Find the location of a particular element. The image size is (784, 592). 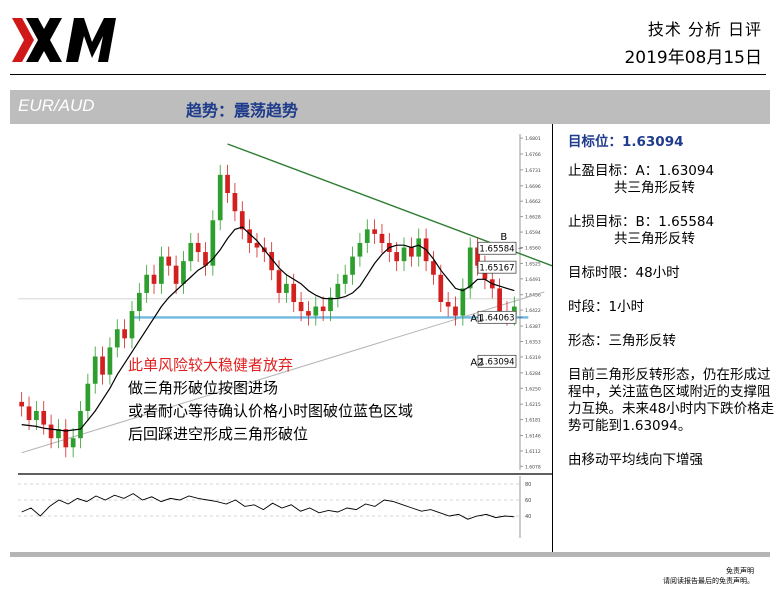

y-tick-label-16: 1.6250 is located at coordinates (533, 389).